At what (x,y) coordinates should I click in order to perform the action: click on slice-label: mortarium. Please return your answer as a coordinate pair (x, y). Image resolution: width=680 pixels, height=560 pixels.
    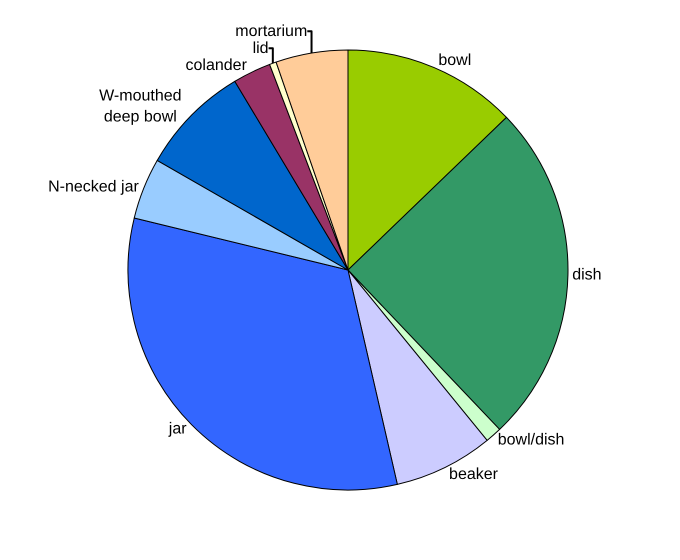
    Looking at the image, I should click on (271, 31).